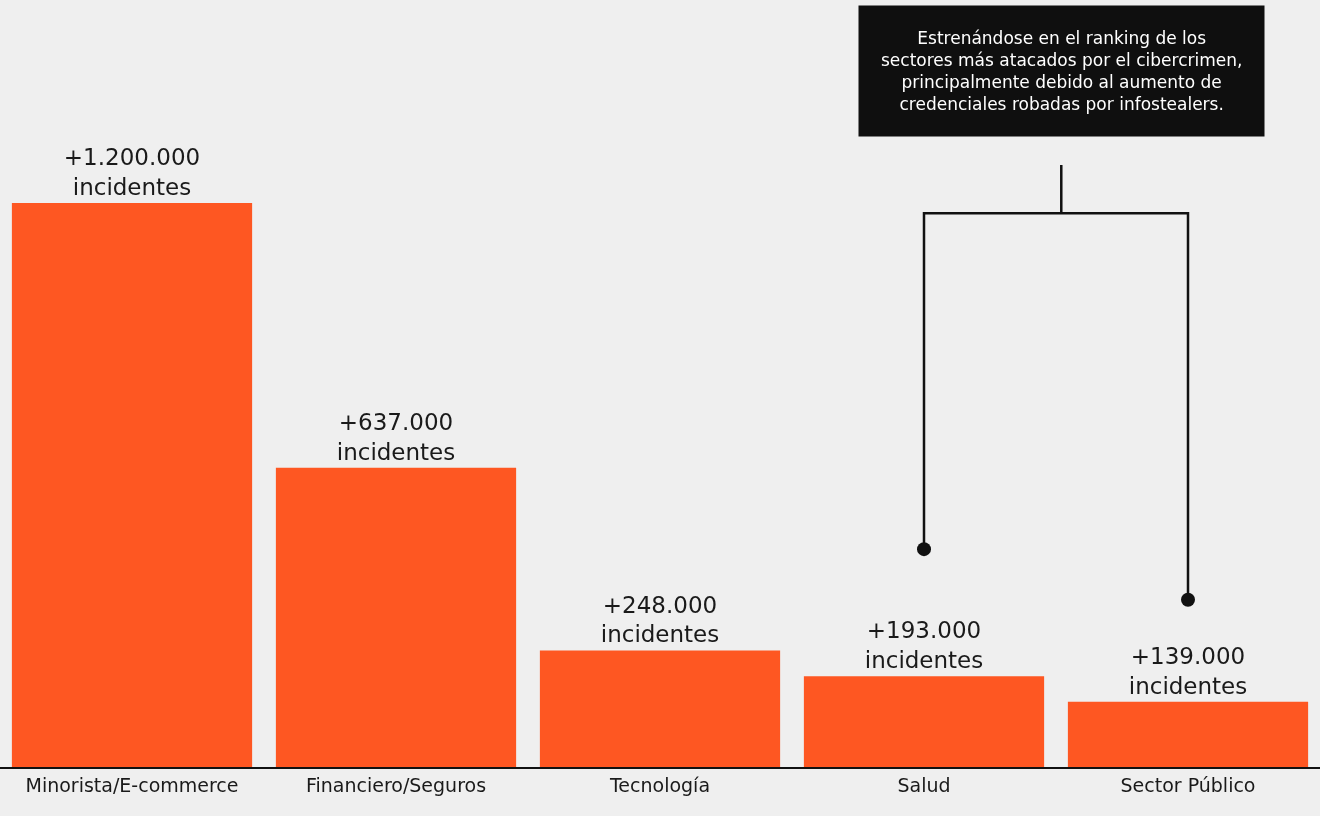 The width and height of the screenshot is (1320, 816). Describe the element at coordinates (1188, 670) in the screenshot. I see `data-label: +139.000 incidentes` at that location.